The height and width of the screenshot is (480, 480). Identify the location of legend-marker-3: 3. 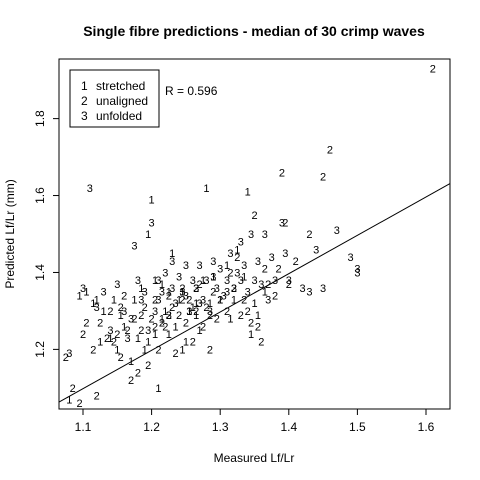
(84, 116).